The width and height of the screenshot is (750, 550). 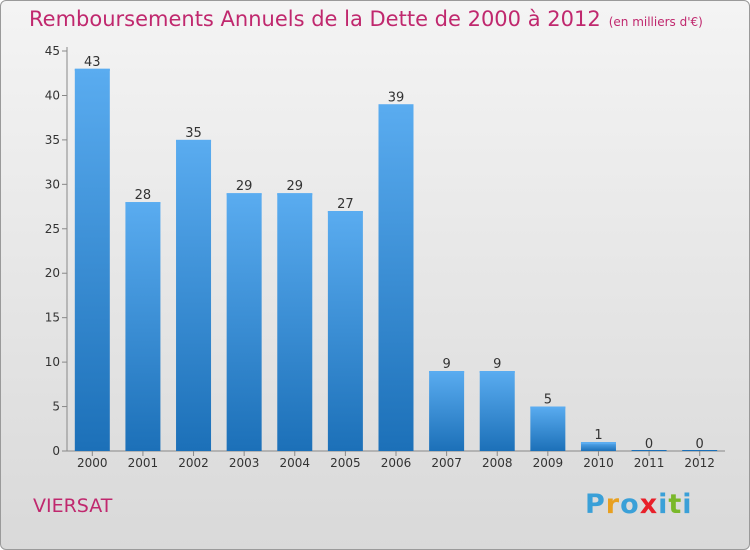 What do you see at coordinates (52, 140) in the screenshot?
I see `y-tick-label: 35` at bounding box center [52, 140].